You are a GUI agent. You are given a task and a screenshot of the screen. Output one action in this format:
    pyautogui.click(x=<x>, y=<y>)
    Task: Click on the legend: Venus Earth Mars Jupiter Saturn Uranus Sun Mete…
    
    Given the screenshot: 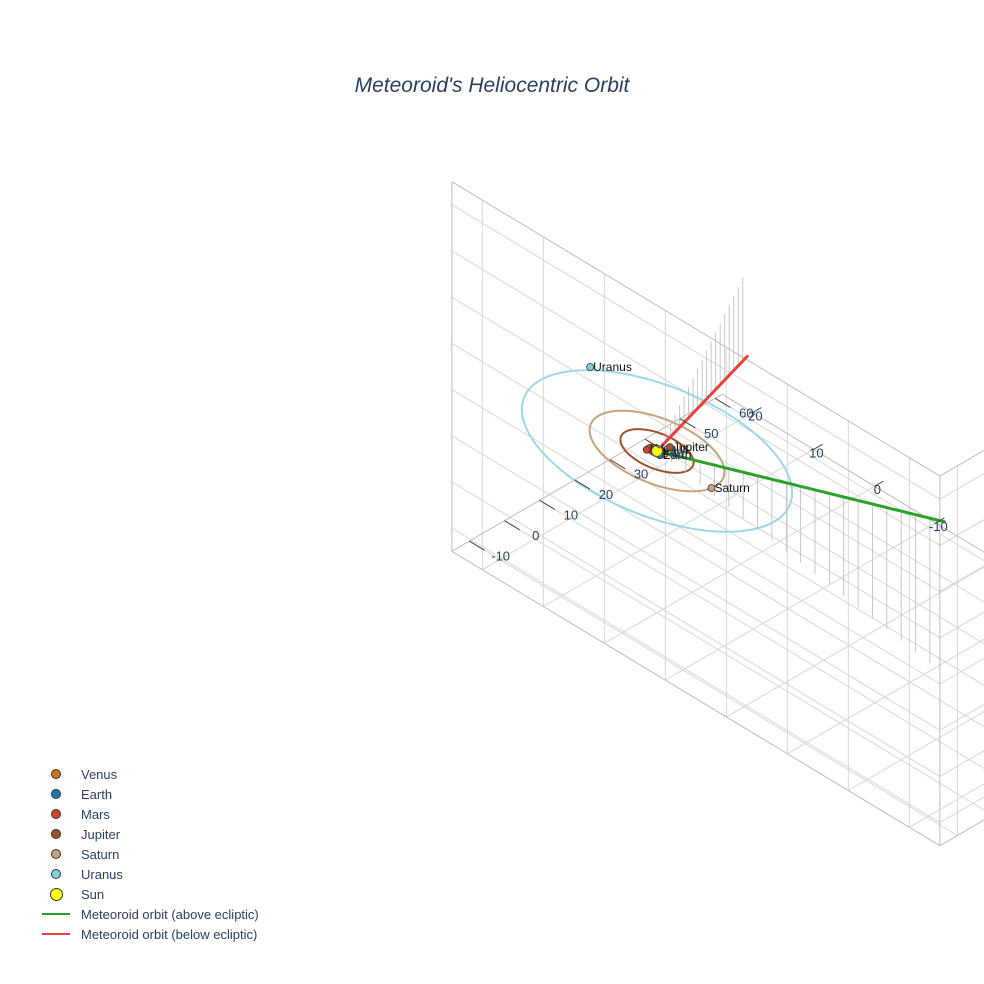 What is the action you would take?
    pyautogui.click(x=148, y=854)
    